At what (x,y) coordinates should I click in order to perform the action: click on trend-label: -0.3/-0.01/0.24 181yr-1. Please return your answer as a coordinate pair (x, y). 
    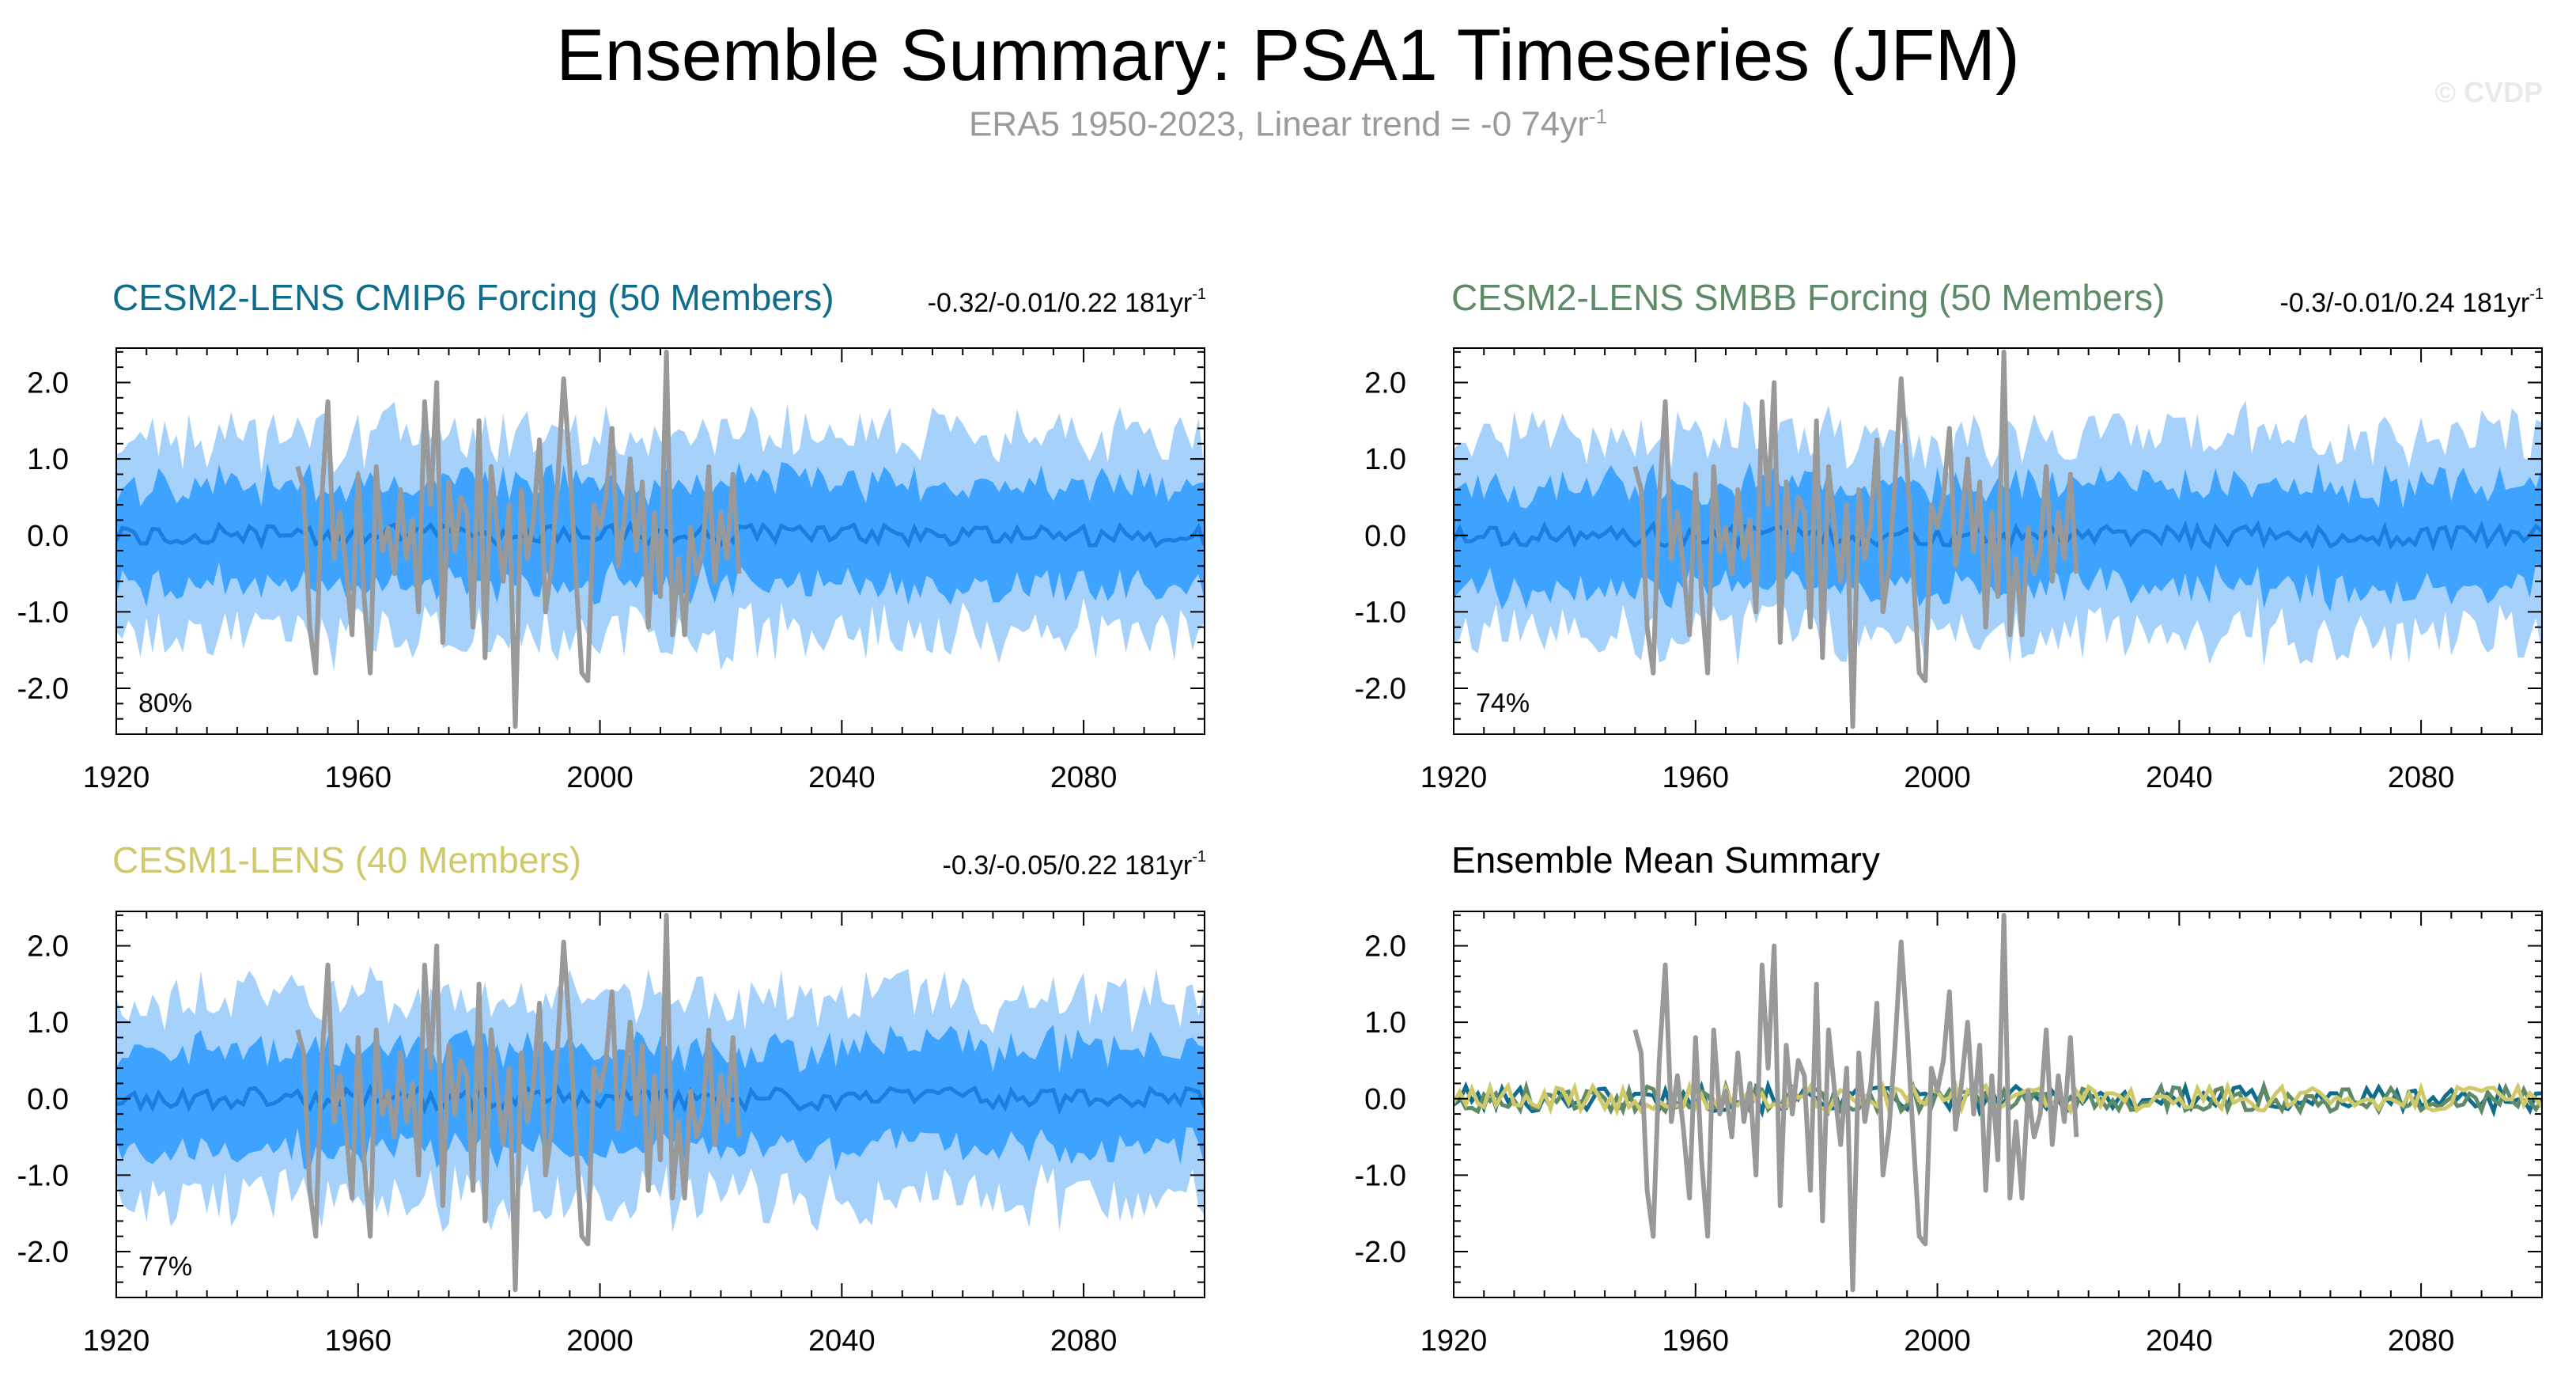
    Looking at the image, I should click on (2412, 302).